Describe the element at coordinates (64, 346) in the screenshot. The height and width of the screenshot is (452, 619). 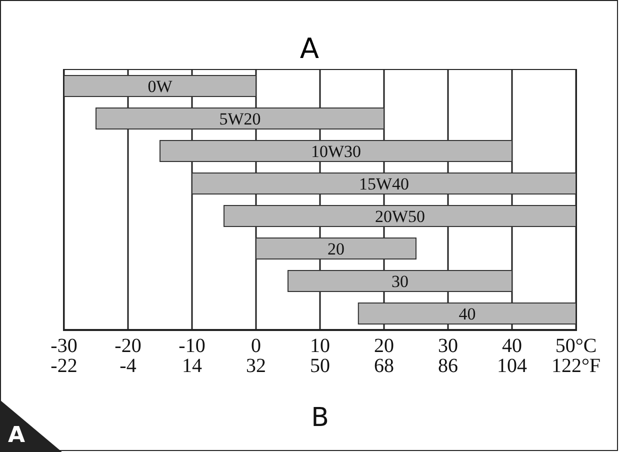
I see `x-tick-label: -30` at that location.